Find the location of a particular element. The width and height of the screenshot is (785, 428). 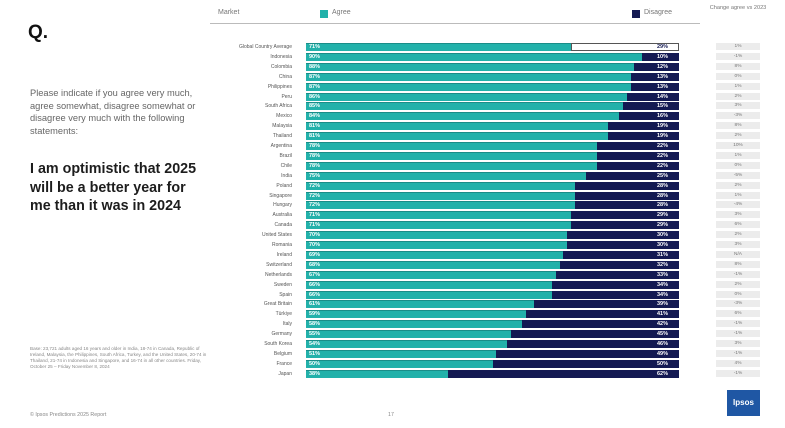

disagree-value-label: 34% is located at coordinates (663, 294).